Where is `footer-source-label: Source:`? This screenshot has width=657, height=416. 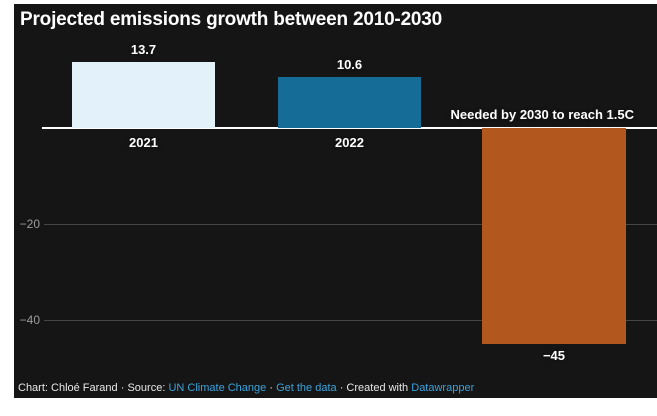
footer-source-label: Source: is located at coordinates (146, 388).